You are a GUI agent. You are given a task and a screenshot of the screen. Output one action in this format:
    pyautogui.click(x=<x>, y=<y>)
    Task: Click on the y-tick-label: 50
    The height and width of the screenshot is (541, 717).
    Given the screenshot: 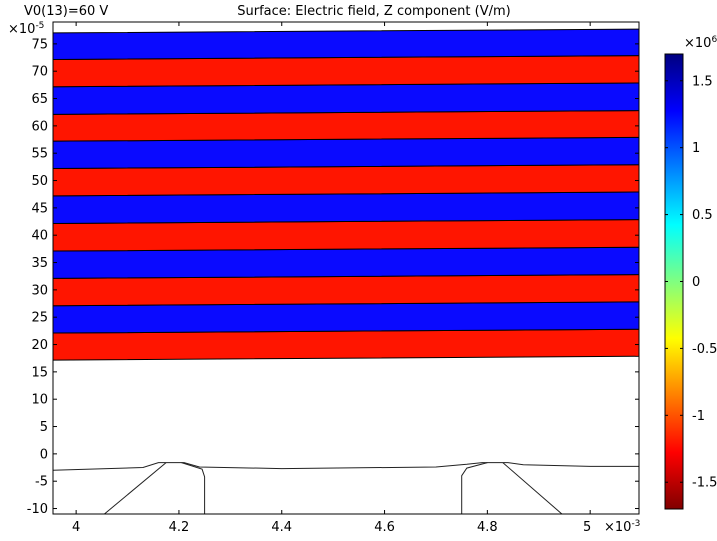 What is the action you would take?
    pyautogui.click(x=39, y=181)
    